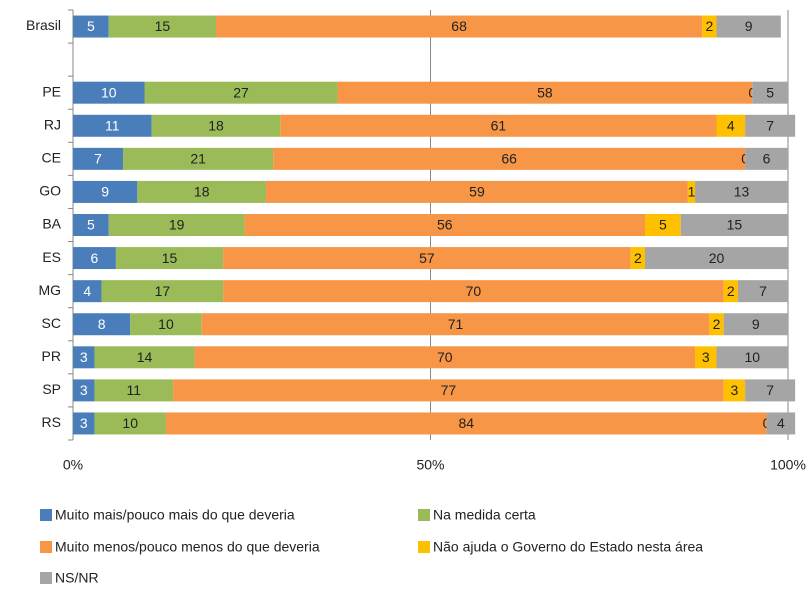 The image size is (810, 592). Describe the element at coordinates (51, 158) in the screenshot. I see `y-tick-label: CE` at that location.